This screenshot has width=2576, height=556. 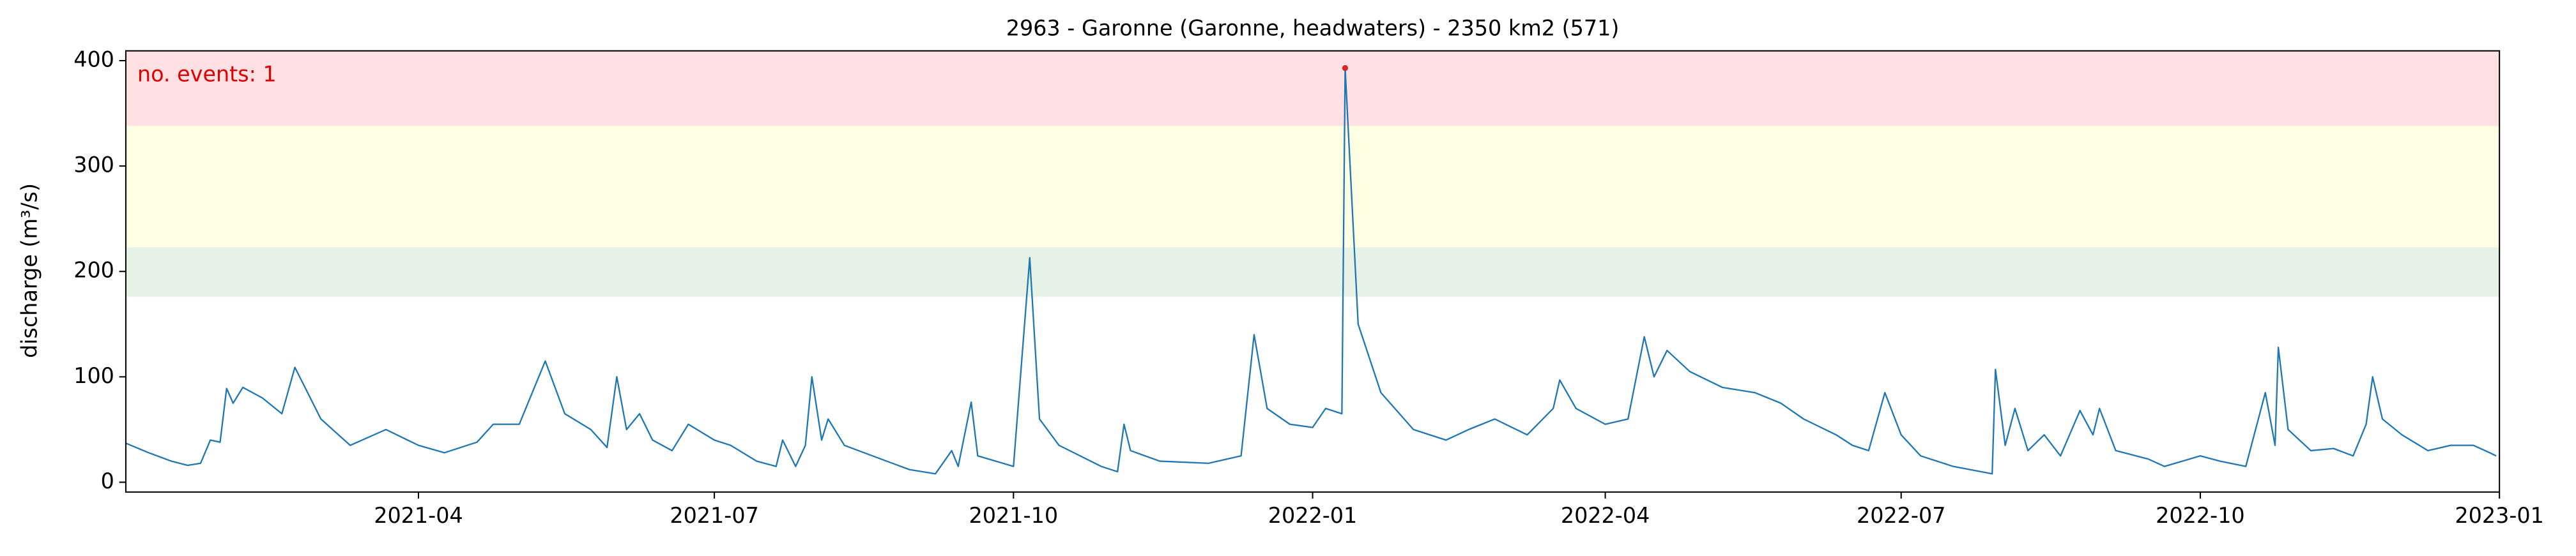 What do you see at coordinates (1313, 515) in the screenshot?
I see `x-tick-label: 2022-01` at bounding box center [1313, 515].